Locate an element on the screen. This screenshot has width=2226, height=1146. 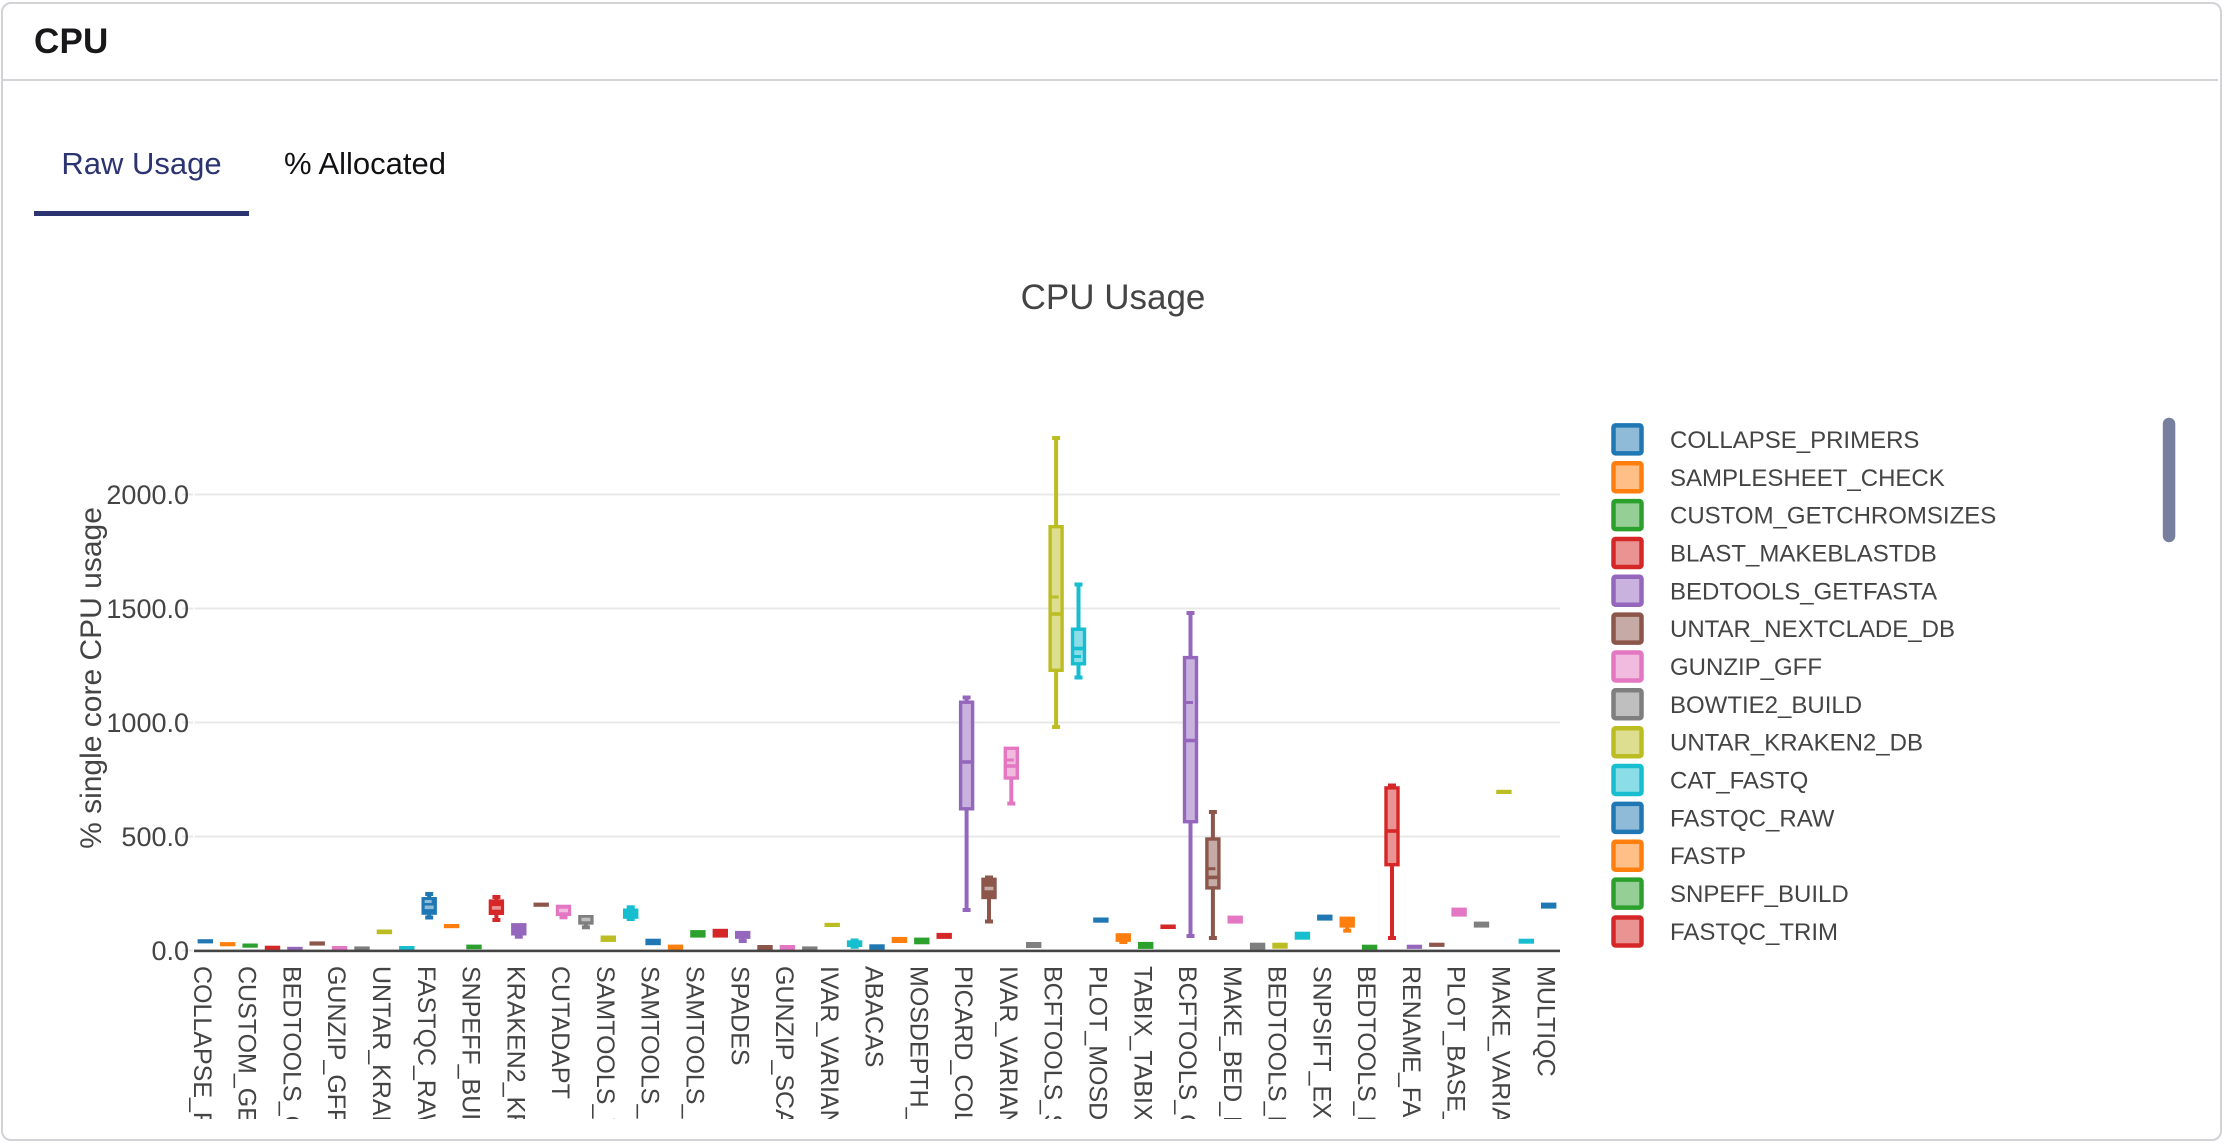
svg-text: PLOT_BASE_DENS is located at coordinates (1456, 1050).